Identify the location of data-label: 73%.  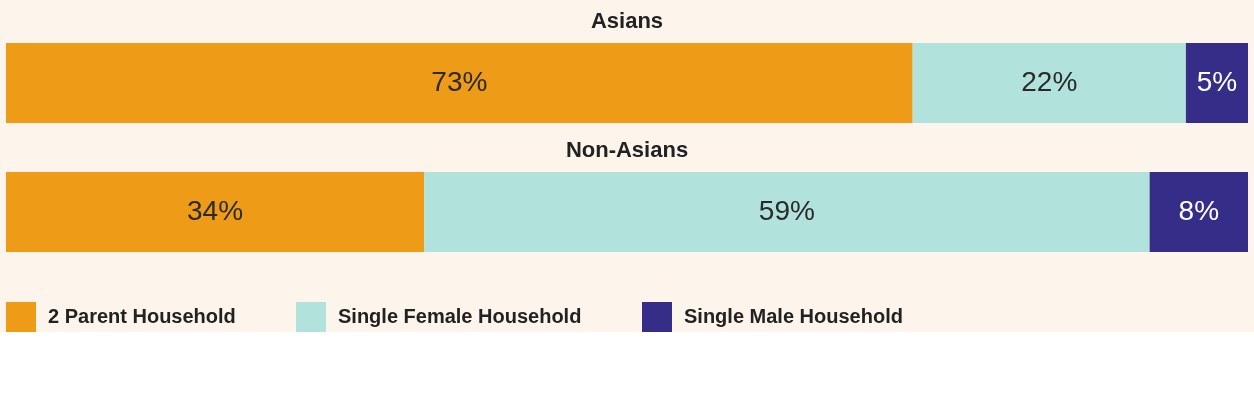
(459, 81).